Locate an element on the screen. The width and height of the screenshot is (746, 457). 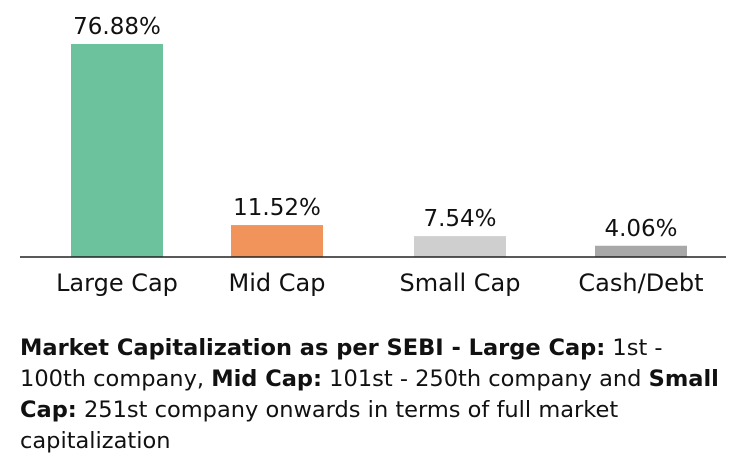
value-label: 11.52% is located at coordinates (277, 208).